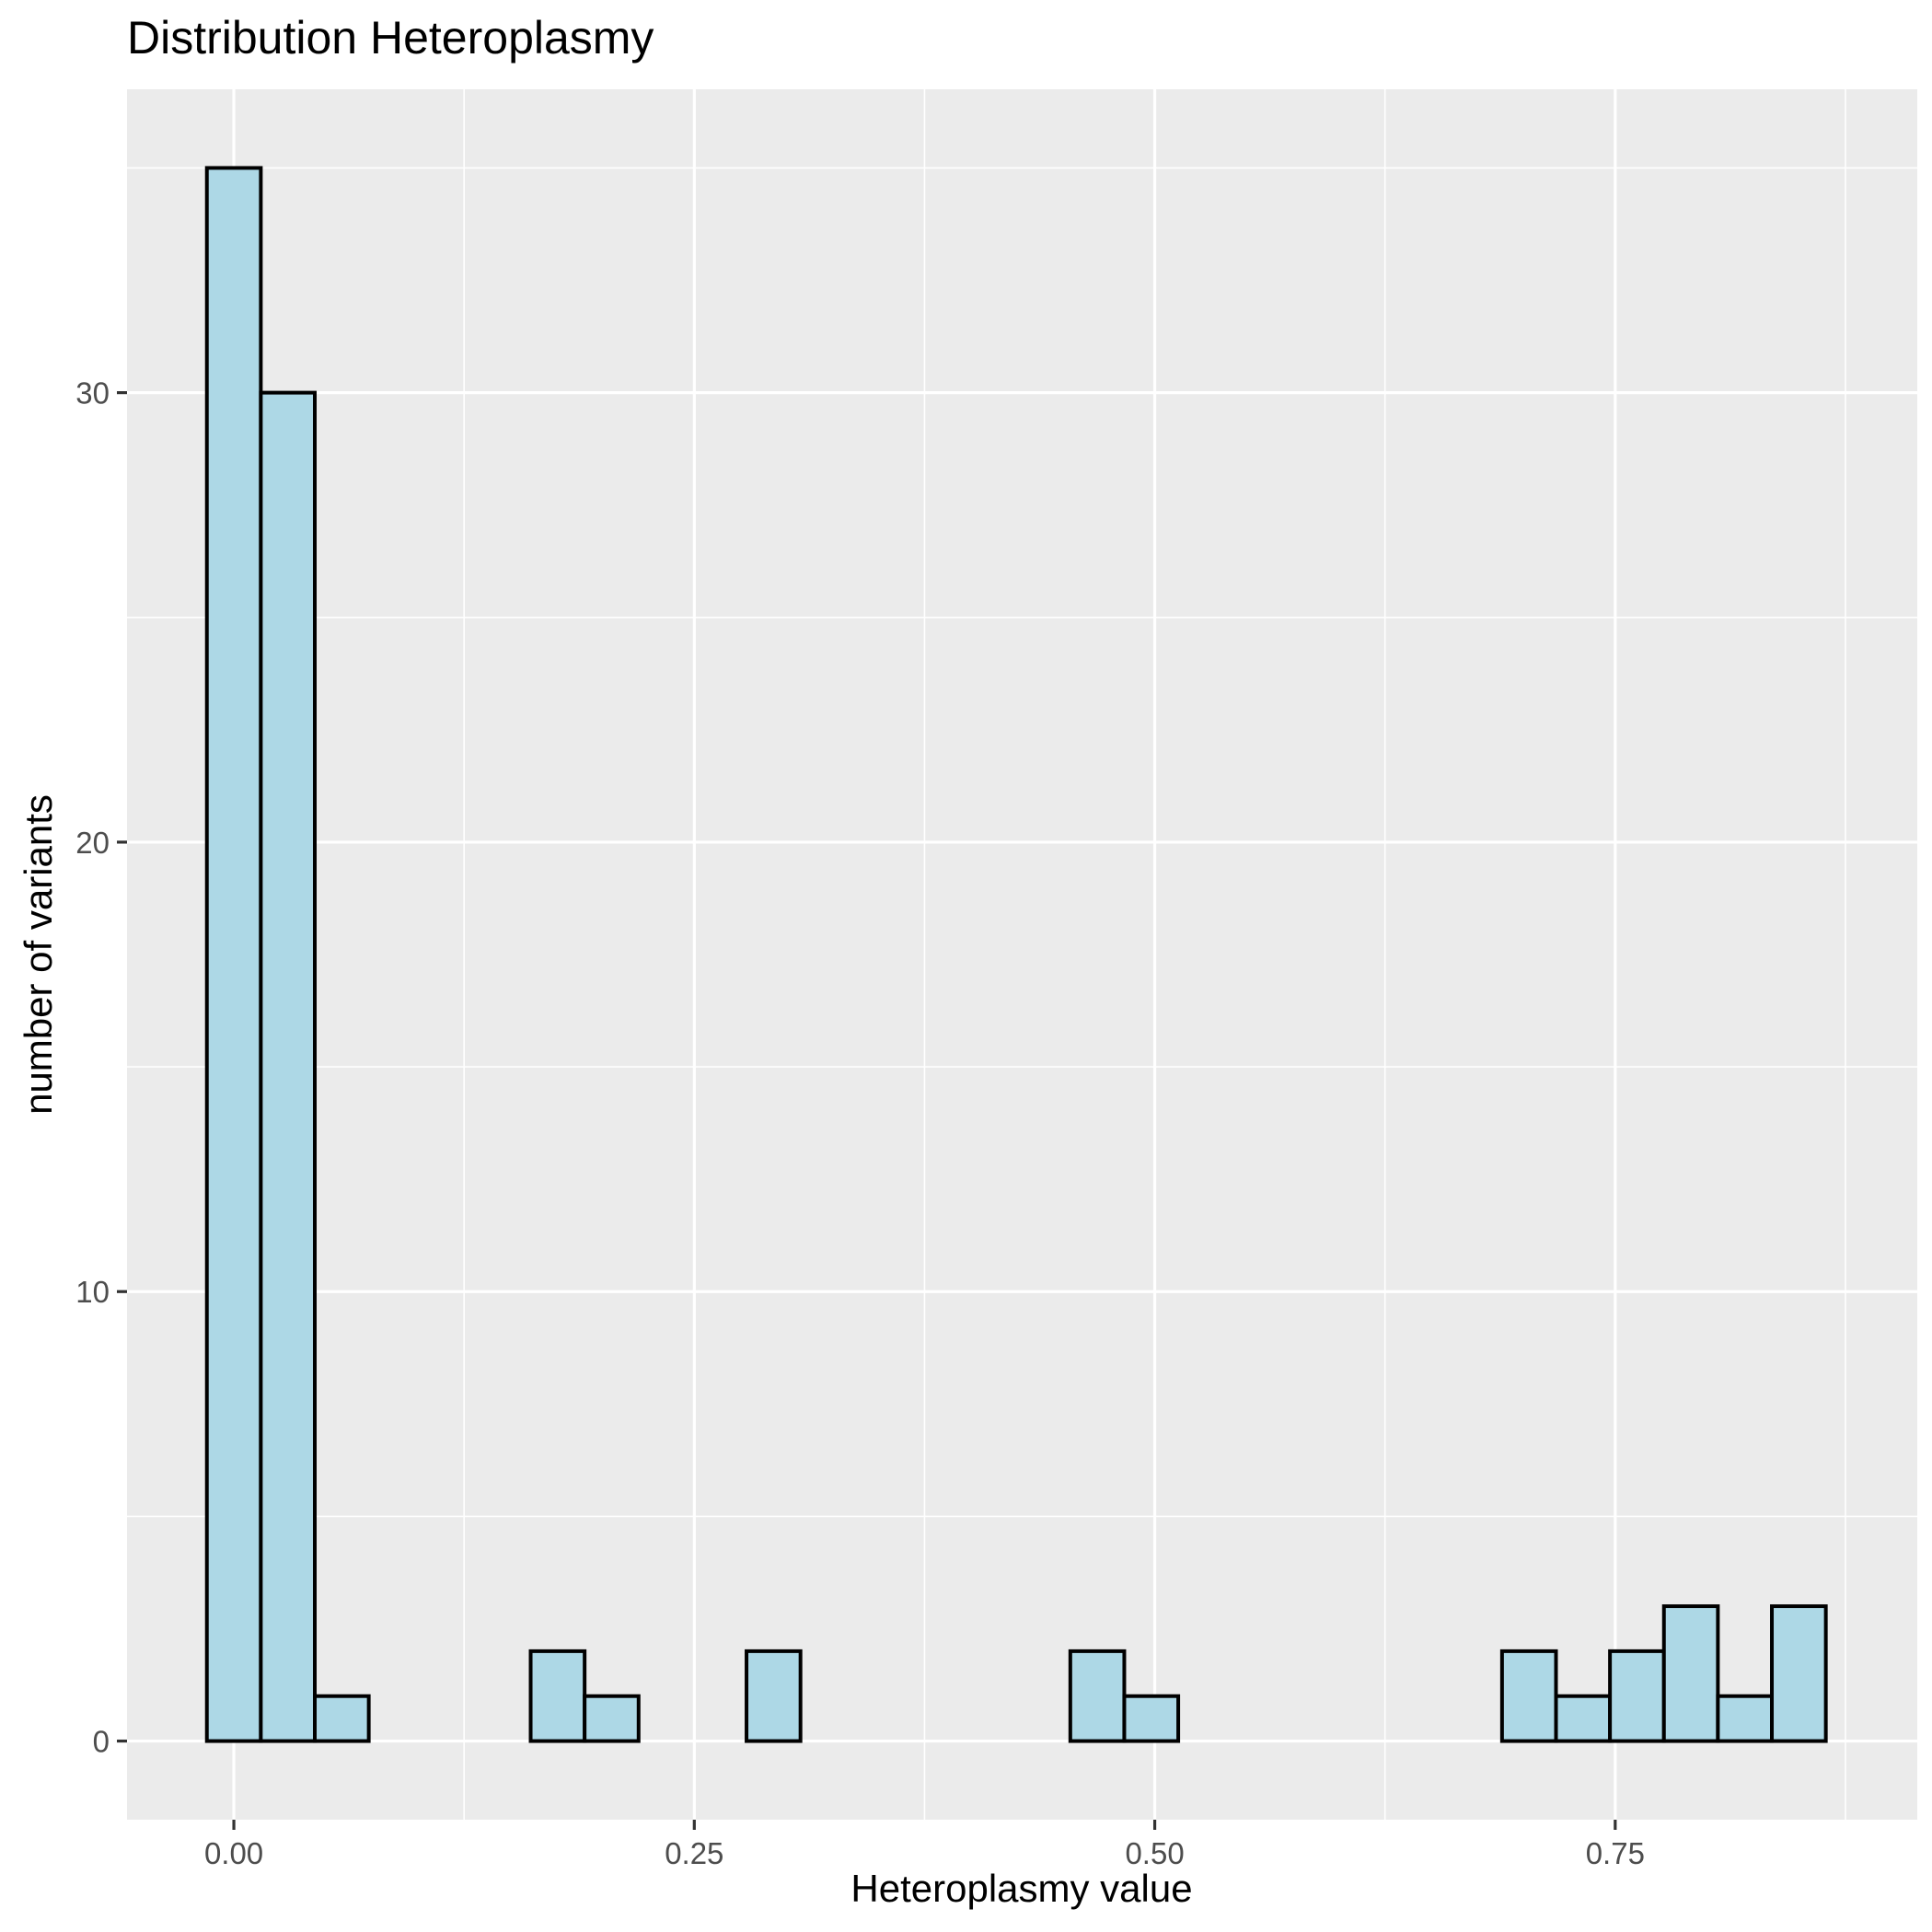  Describe the element at coordinates (1021, 1889) in the screenshot. I see `x-axis-title: Heteroplasmy value` at that location.